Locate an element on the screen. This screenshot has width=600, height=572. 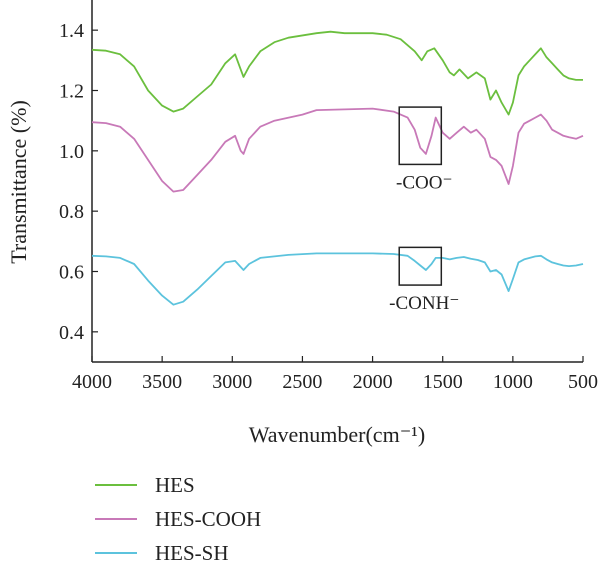
legend-item-hes: HES is located at coordinates (178, 485).